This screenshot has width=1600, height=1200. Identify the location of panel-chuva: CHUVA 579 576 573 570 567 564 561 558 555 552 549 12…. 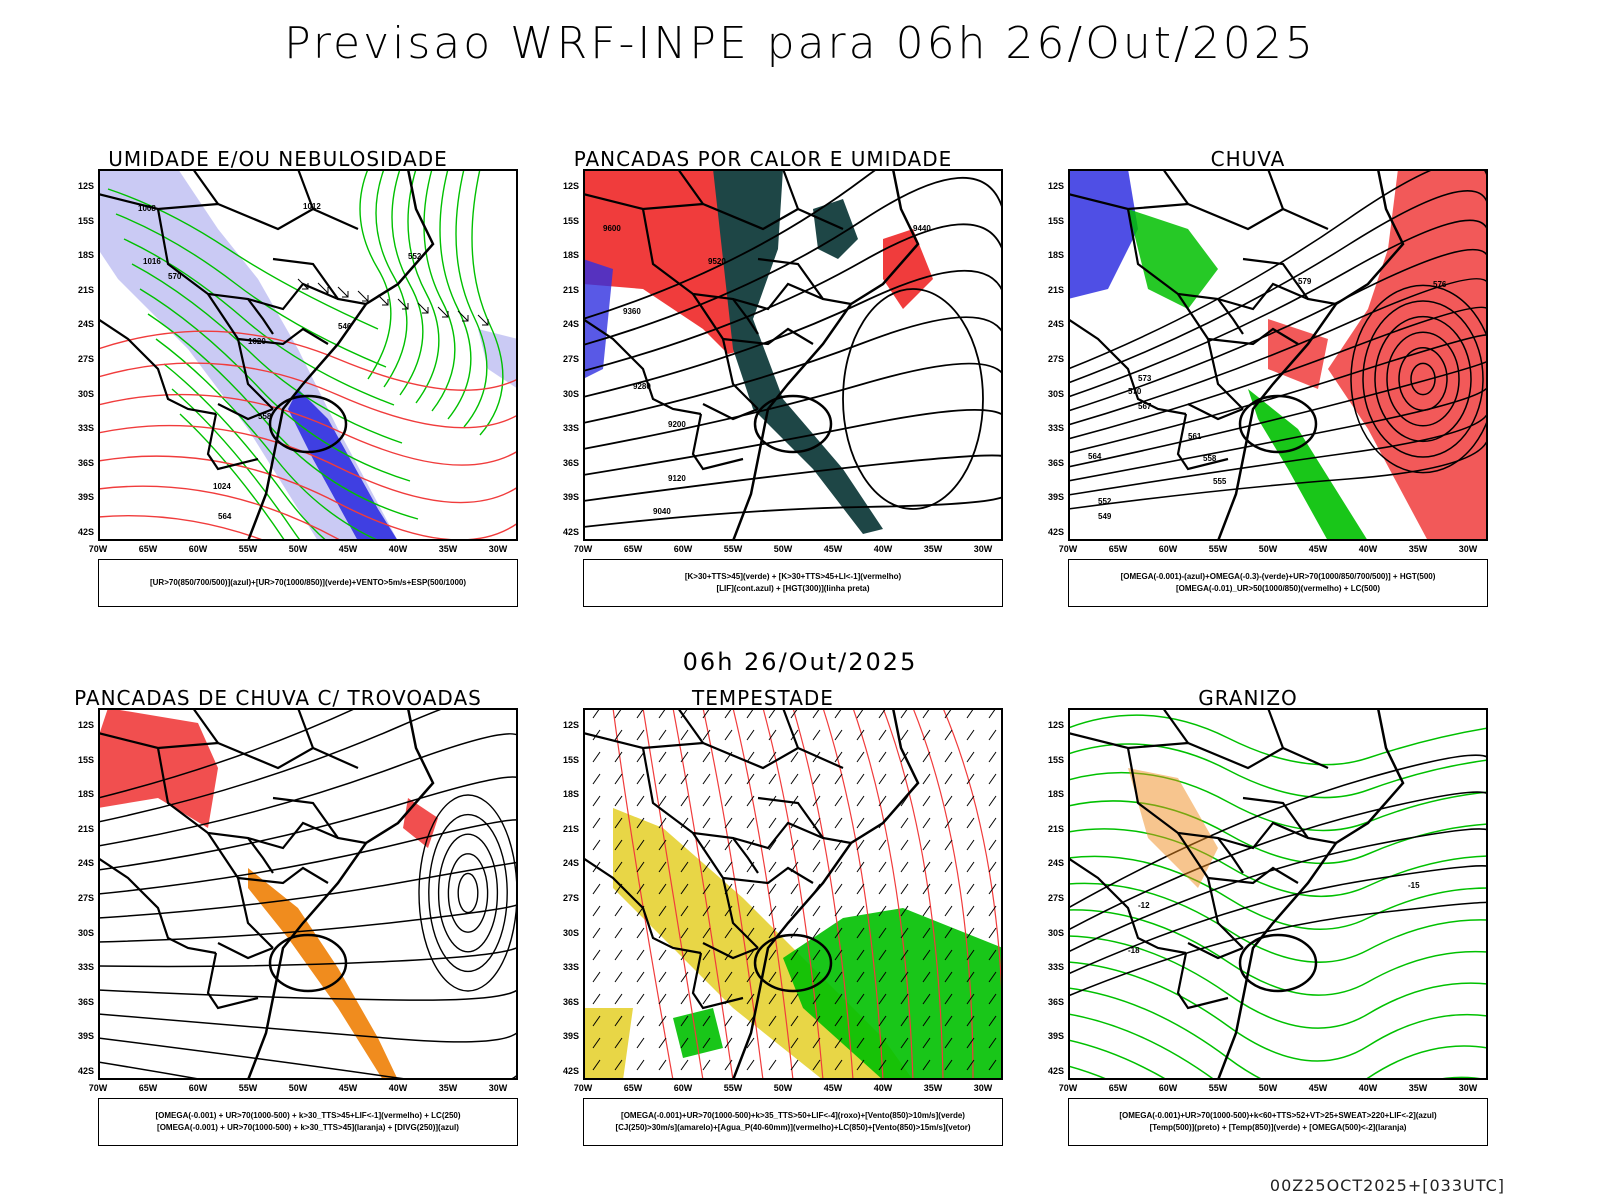
(1258, 377).